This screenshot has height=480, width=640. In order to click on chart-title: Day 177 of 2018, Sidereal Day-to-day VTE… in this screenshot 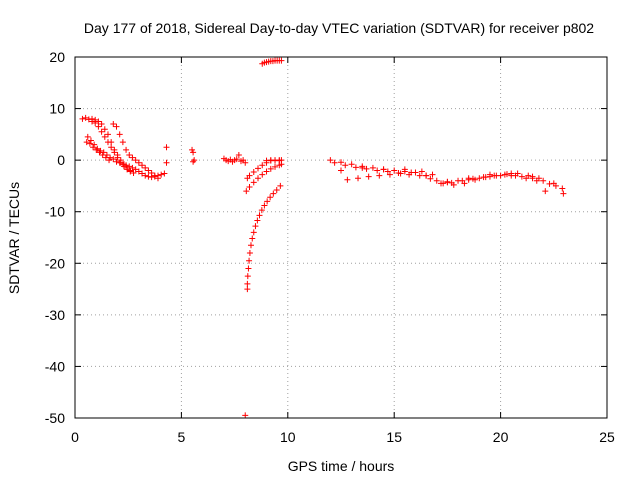, I will do `click(339, 28)`.